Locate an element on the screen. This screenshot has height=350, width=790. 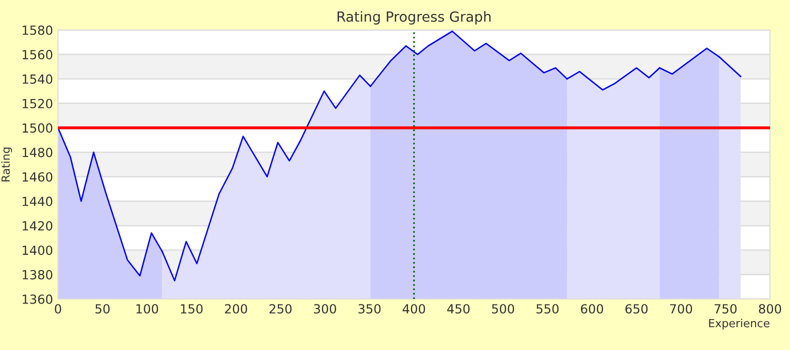
x-tick-label: 150 is located at coordinates (191, 309).